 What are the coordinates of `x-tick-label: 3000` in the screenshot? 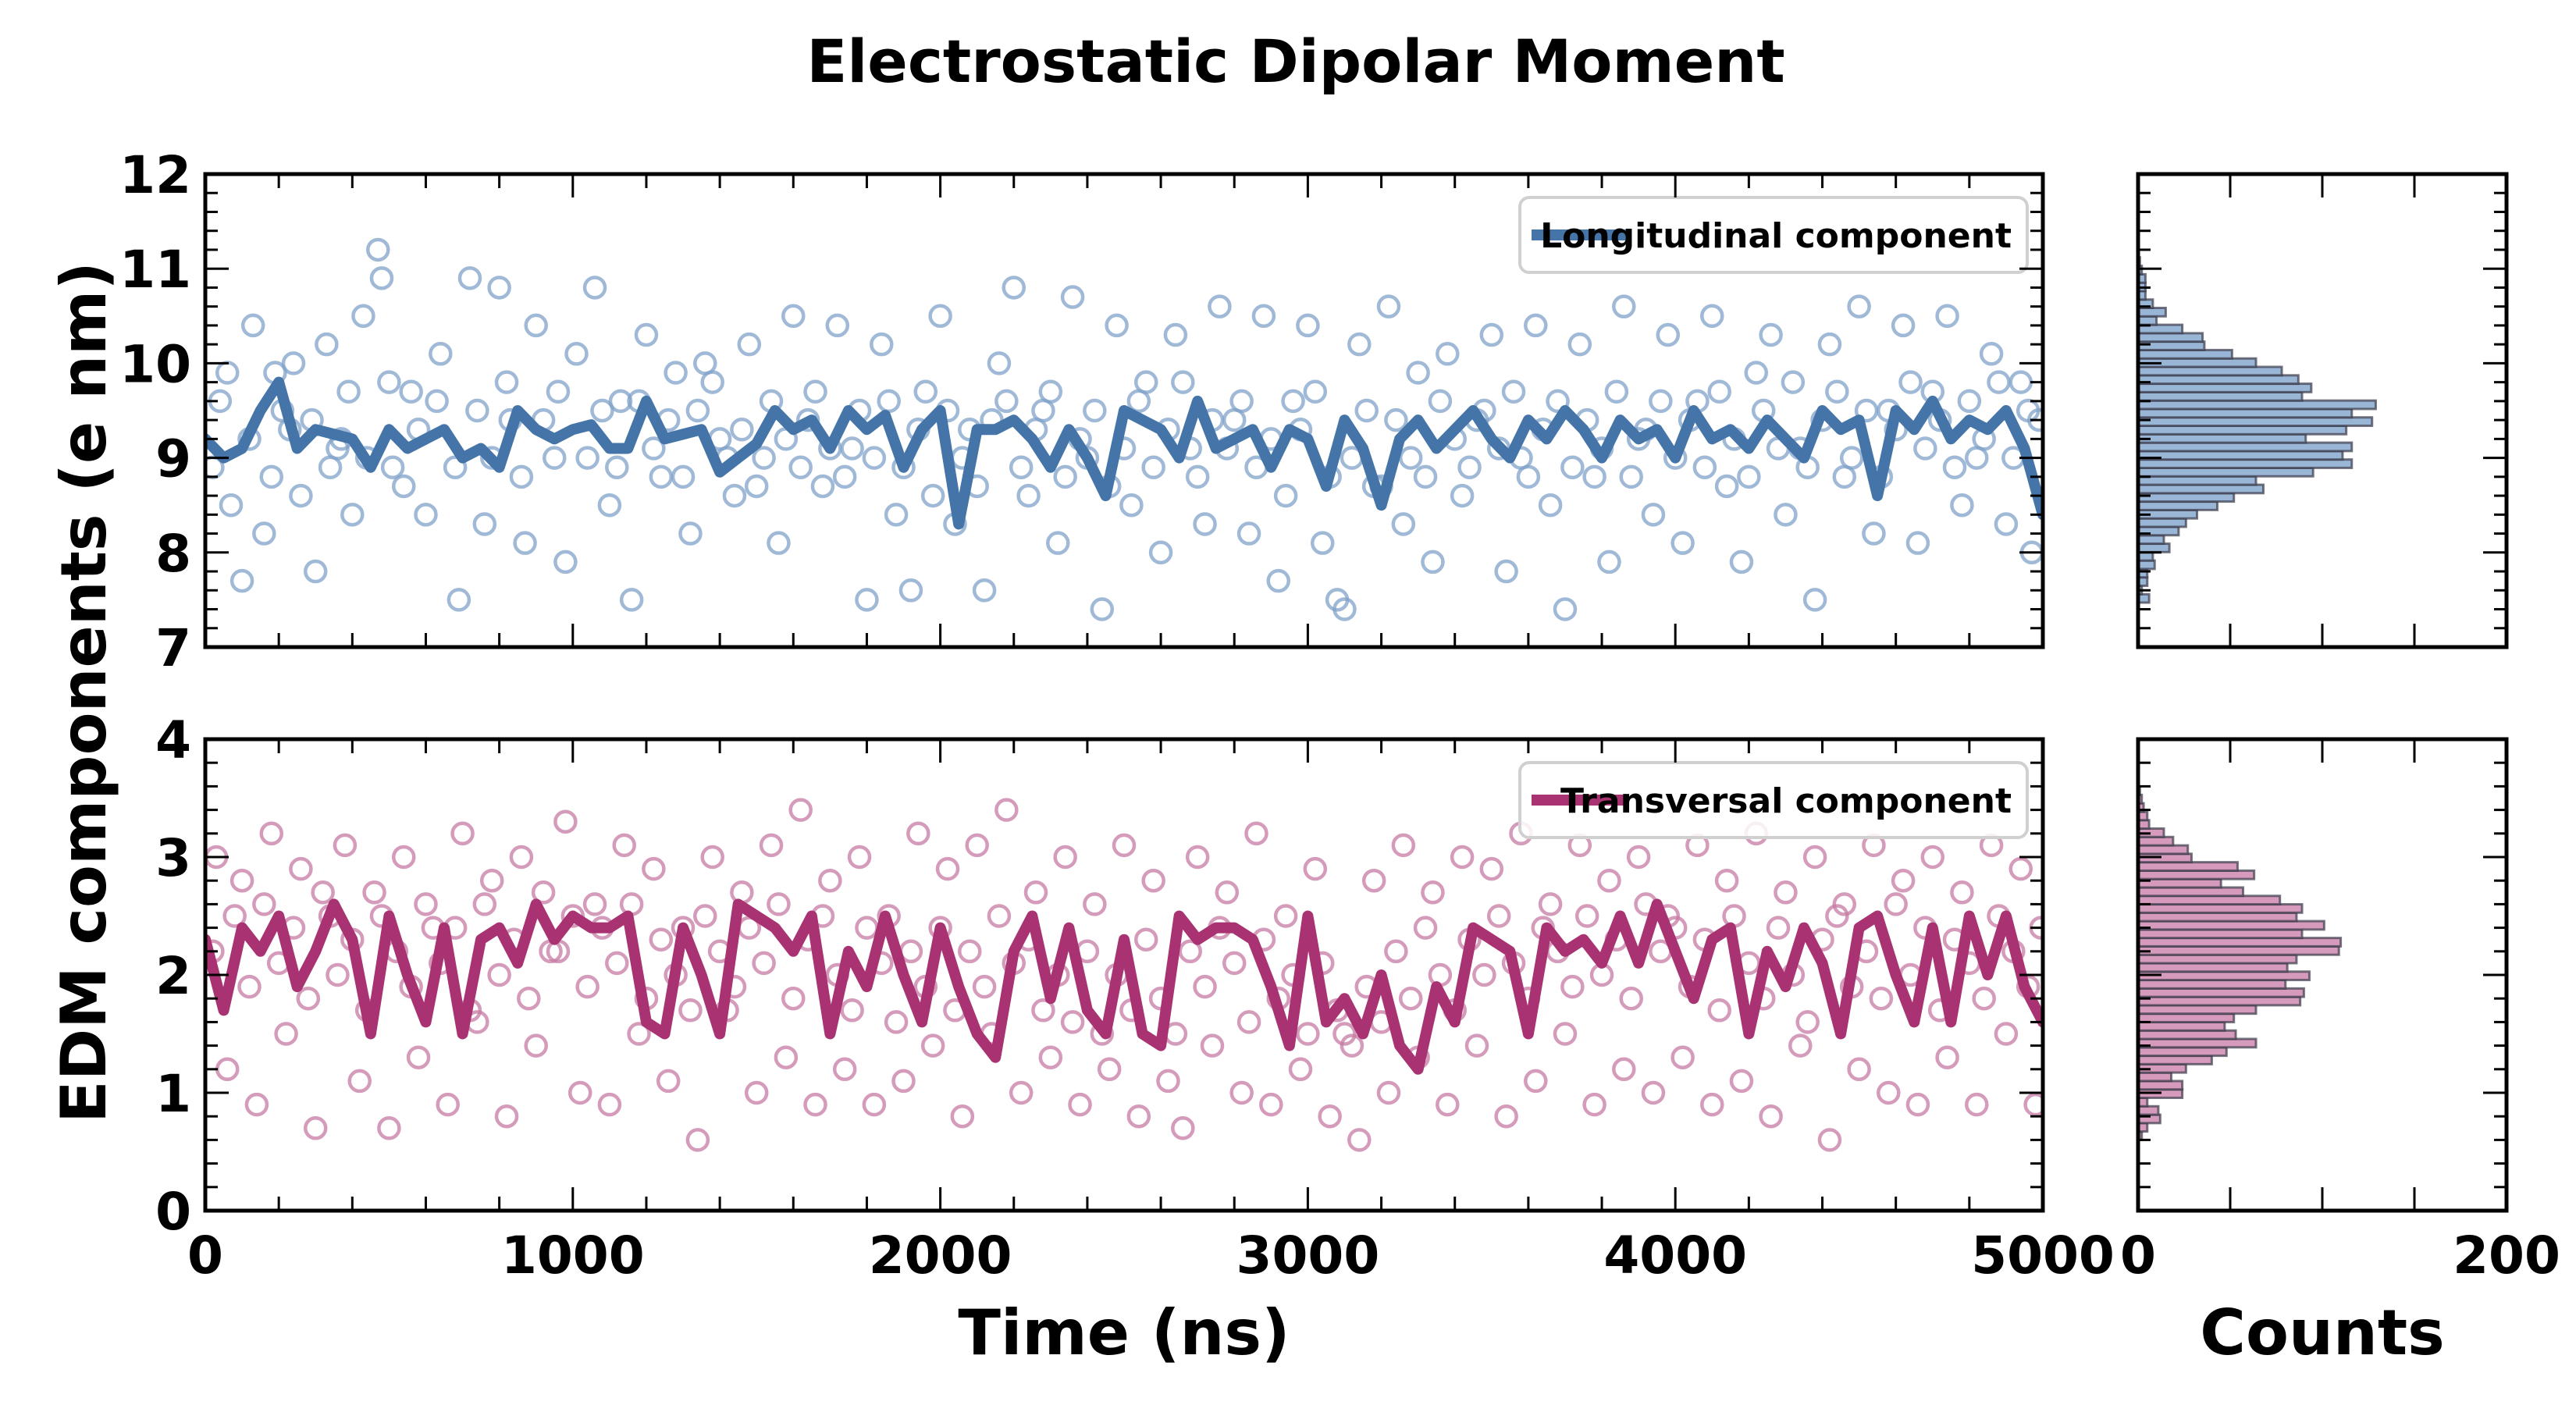 It's located at (1308, 1255).